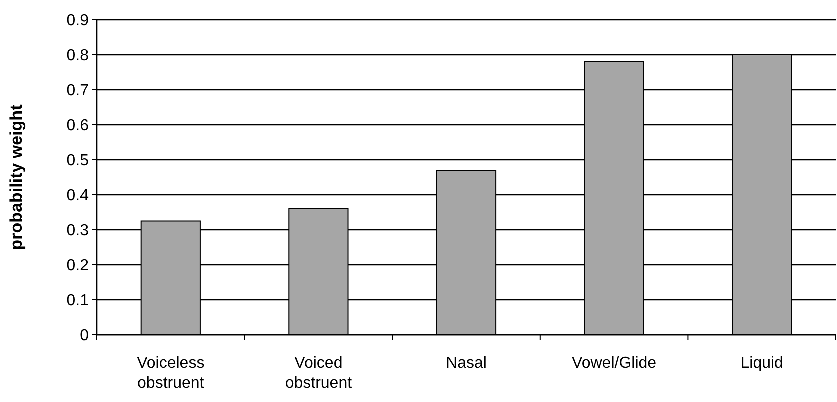 Image resolution: width=837 pixels, height=402 pixels. I want to click on y-tick-label: 0.4, so click(78, 196).